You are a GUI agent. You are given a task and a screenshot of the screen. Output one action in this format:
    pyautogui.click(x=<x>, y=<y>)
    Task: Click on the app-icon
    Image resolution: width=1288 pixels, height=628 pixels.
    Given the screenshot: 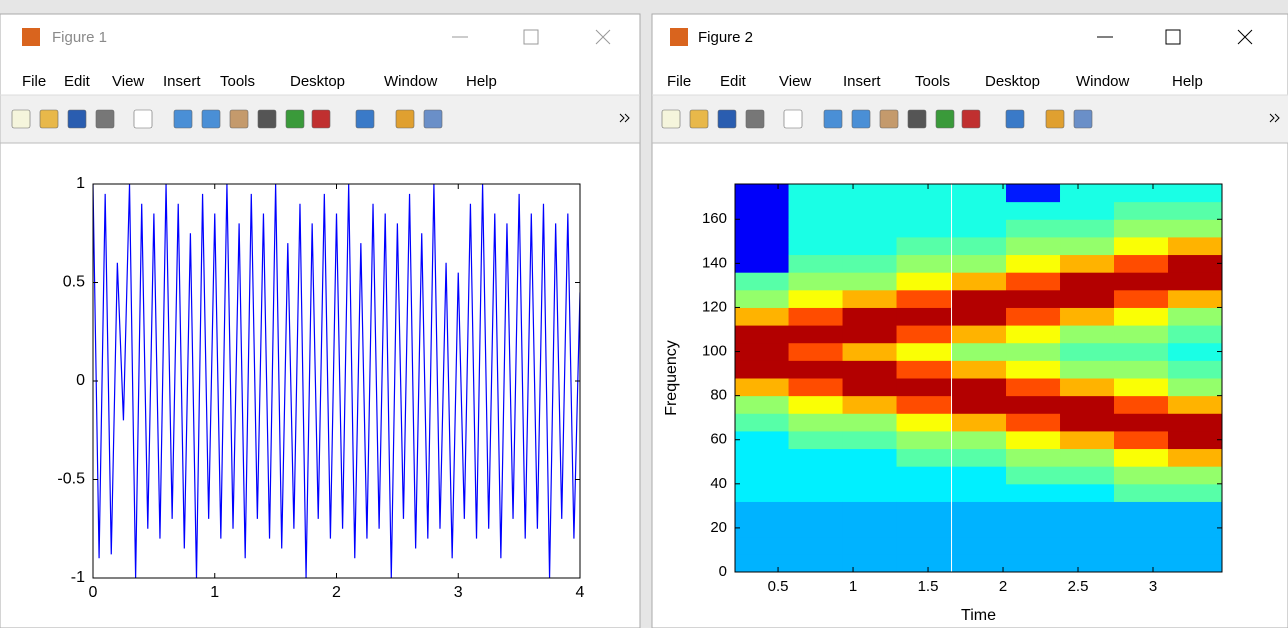 What is the action you would take?
    pyautogui.click(x=31, y=37)
    